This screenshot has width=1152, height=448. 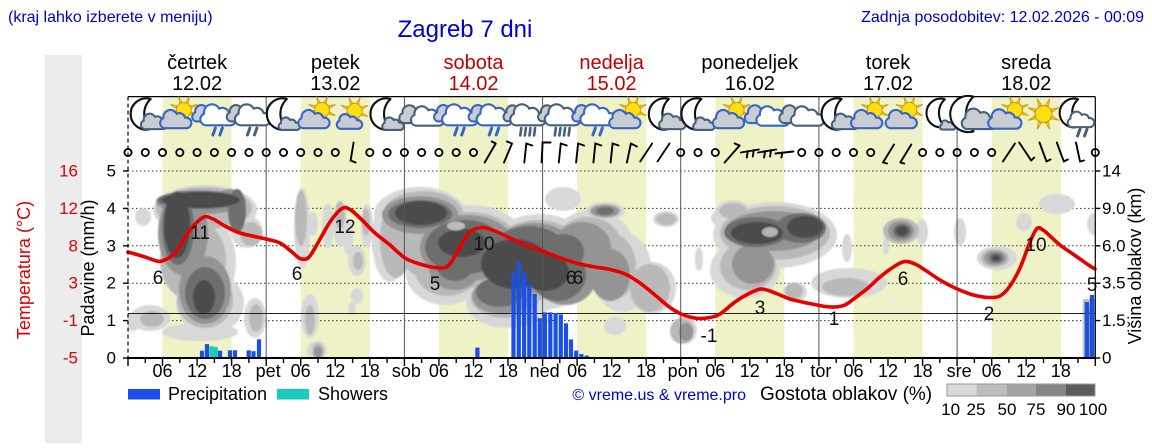 What do you see at coordinates (1114, 245) in the screenshot?
I see `svg-text: 6.0` at bounding box center [1114, 245].